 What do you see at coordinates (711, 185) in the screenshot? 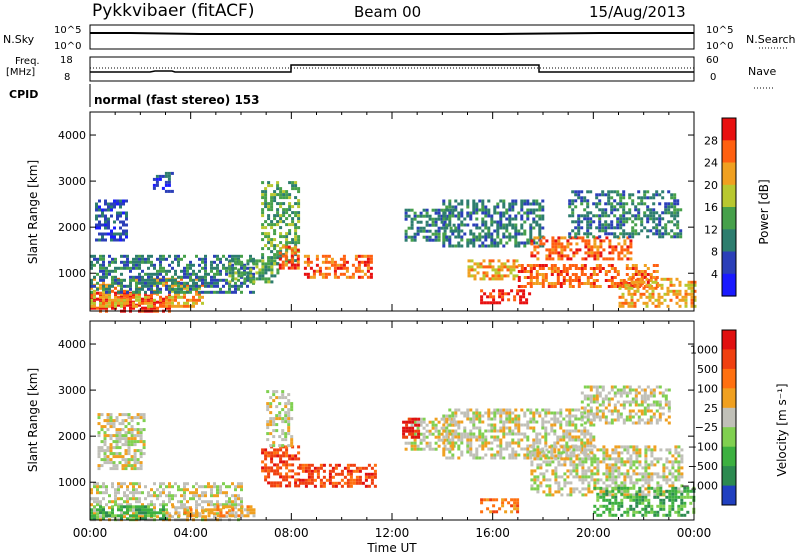
I see `colorbar-tick-label: 20` at bounding box center [711, 185].